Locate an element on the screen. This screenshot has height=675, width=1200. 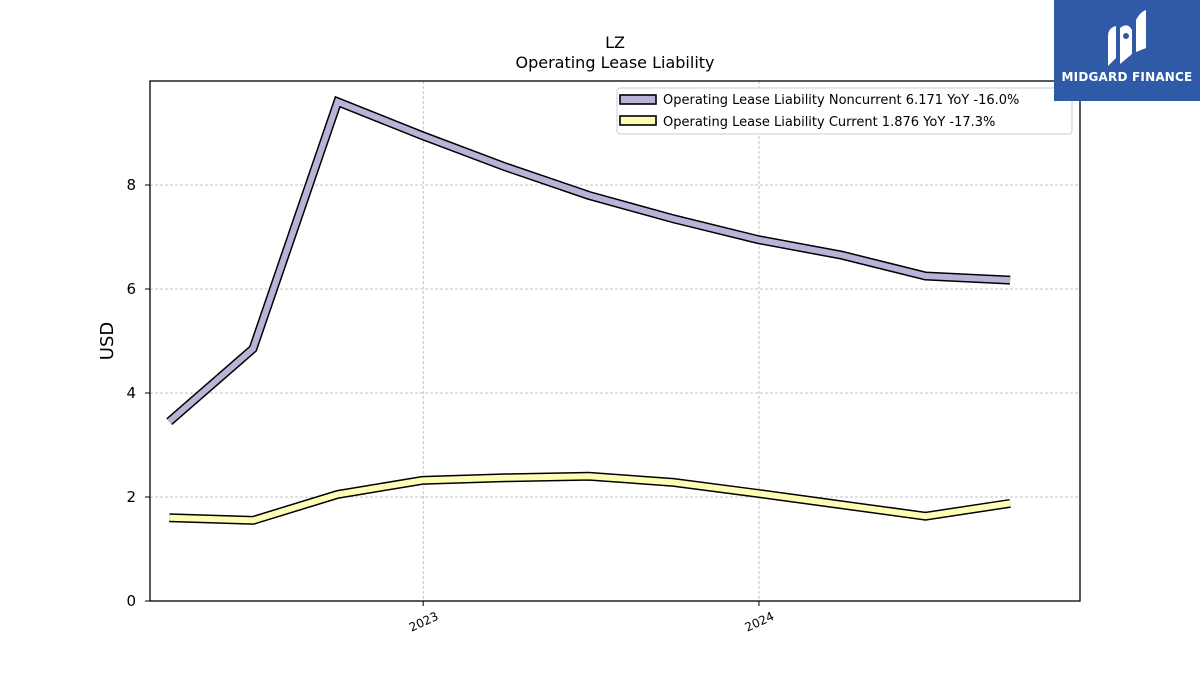
chart-subtitle: Operating Lease Liability is located at coordinates (614, 62).